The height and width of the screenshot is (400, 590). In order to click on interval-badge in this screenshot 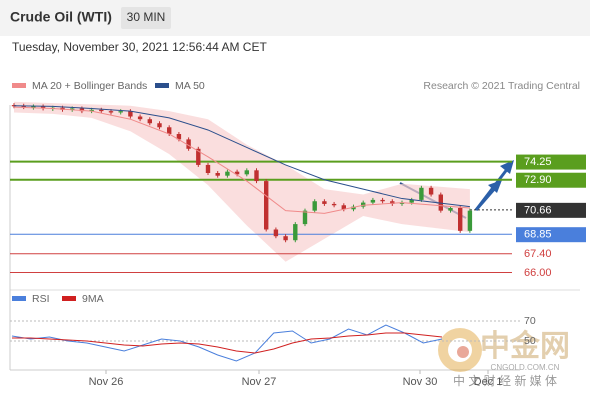, I will do `click(146, 18)`.